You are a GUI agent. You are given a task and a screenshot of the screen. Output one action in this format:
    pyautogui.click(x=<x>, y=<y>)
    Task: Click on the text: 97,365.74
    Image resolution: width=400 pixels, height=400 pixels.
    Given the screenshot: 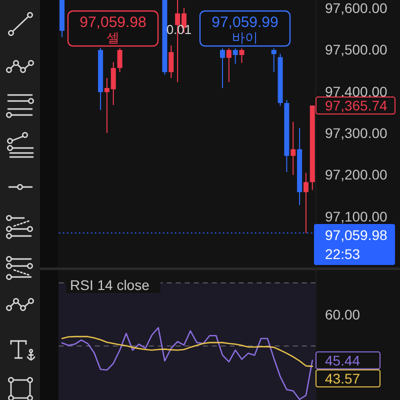 What is the action you would take?
    pyautogui.click(x=356, y=106)
    